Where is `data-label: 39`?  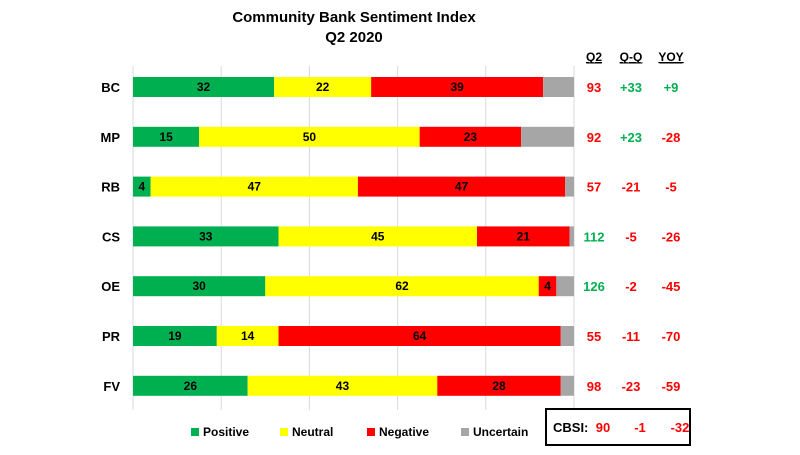 data-label: 39 is located at coordinates (457, 87).